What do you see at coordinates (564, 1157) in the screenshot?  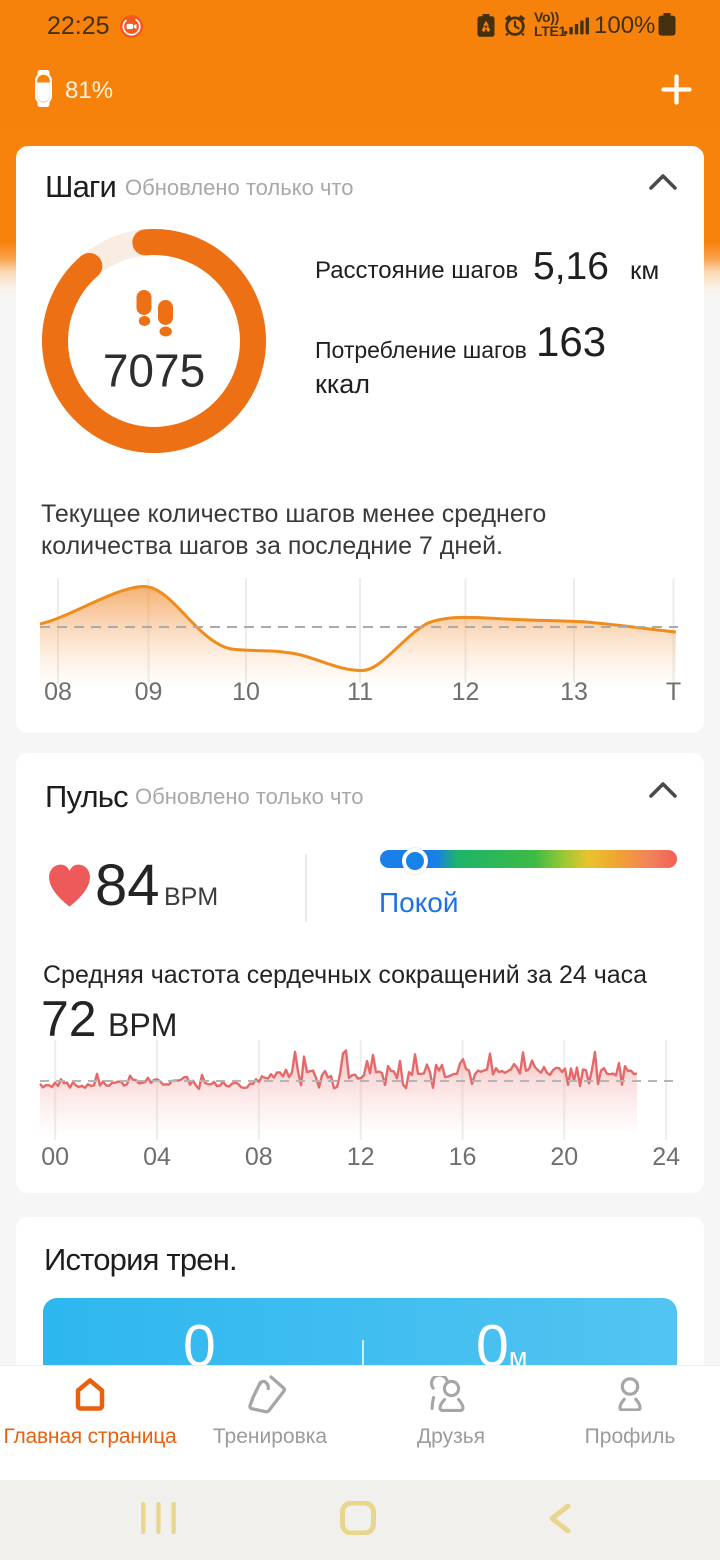 I see `svg-text: 20` at bounding box center [564, 1157].